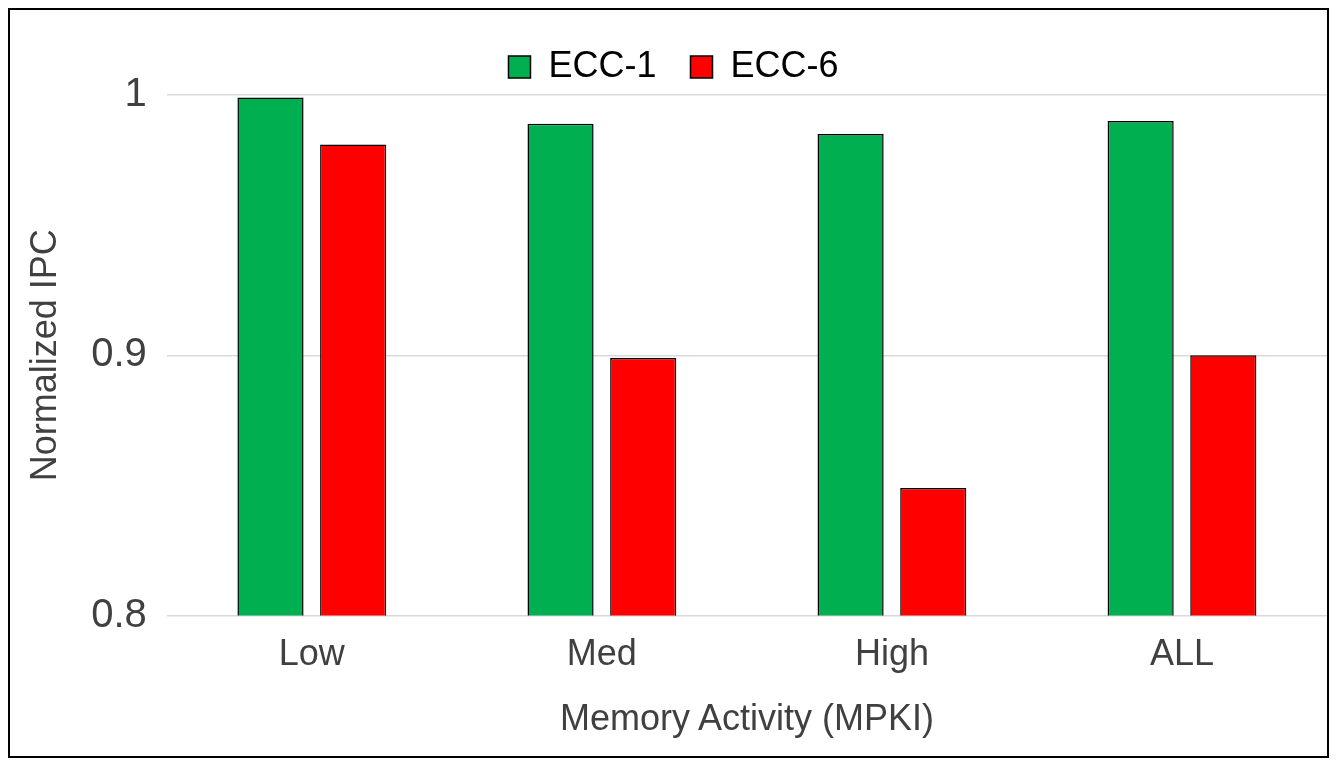 This screenshot has width=1341, height=770. Describe the element at coordinates (43, 355) in the screenshot. I see `y-axis-title: Normalized IPC` at that location.